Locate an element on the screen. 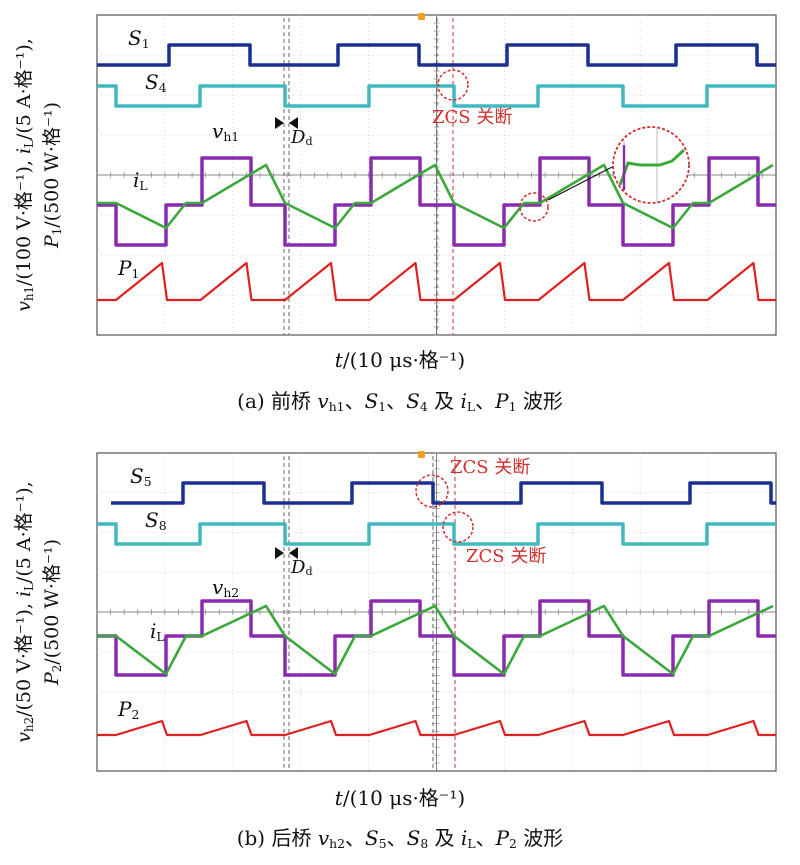 This screenshot has width=800, height=865. trace-label-vh1: vh1 is located at coordinates (225, 131).